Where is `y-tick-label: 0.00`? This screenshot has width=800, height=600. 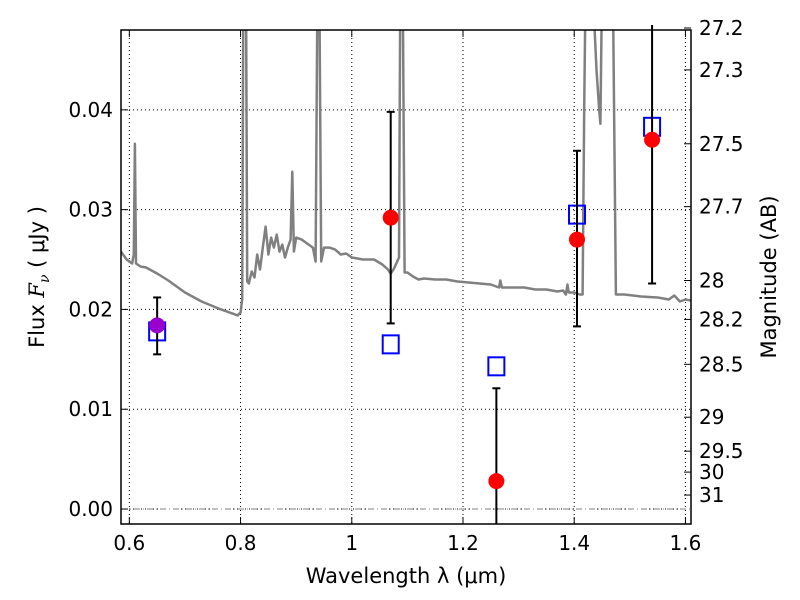 y-tick-label: 0.00 is located at coordinates (90, 509).